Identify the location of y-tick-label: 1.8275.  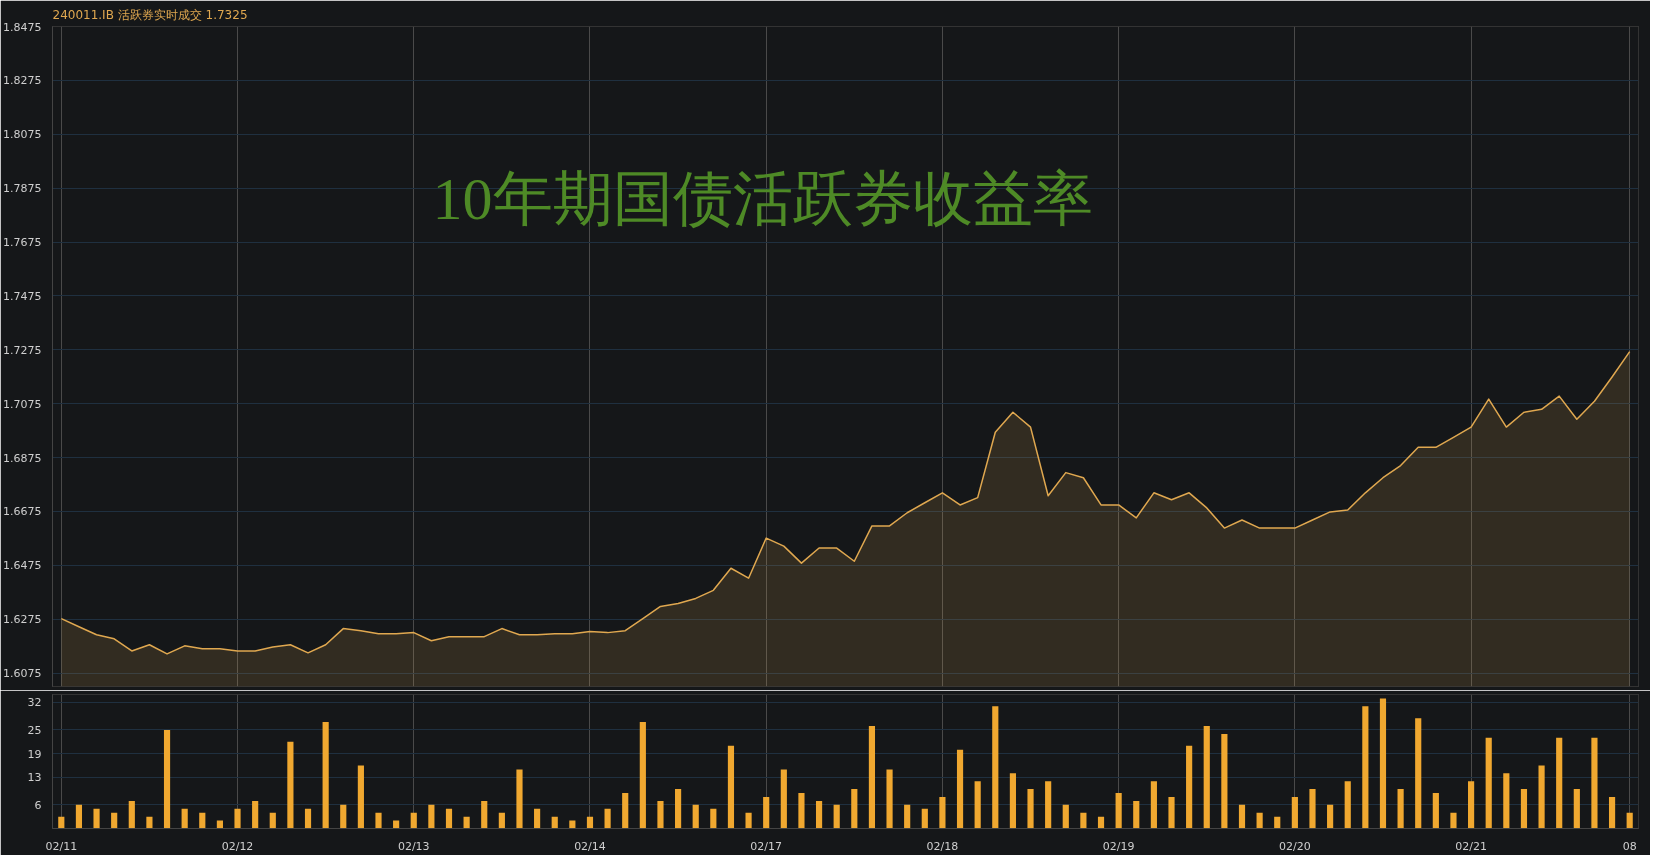
(22, 81).